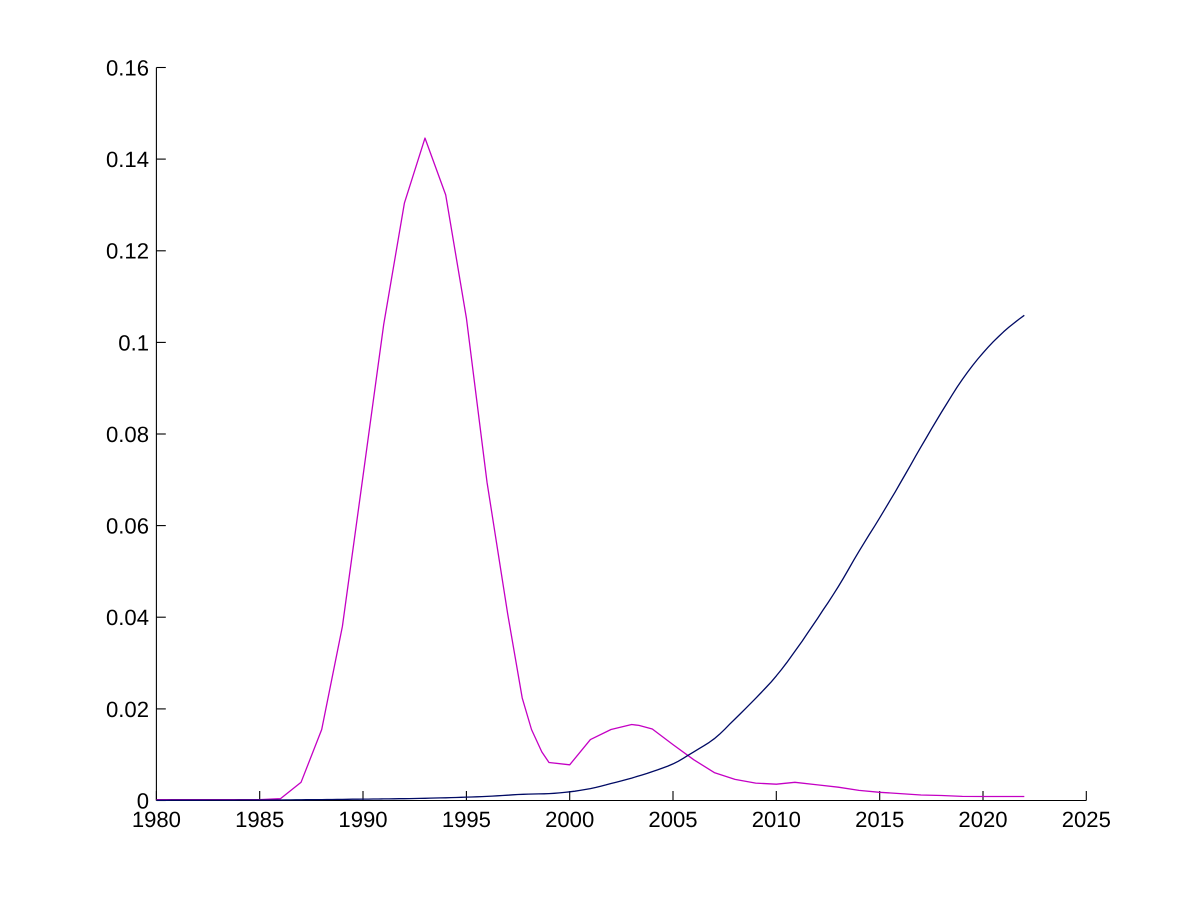  Describe the element at coordinates (127, 526) in the screenshot. I see `svg-text: 0.06` at that location.